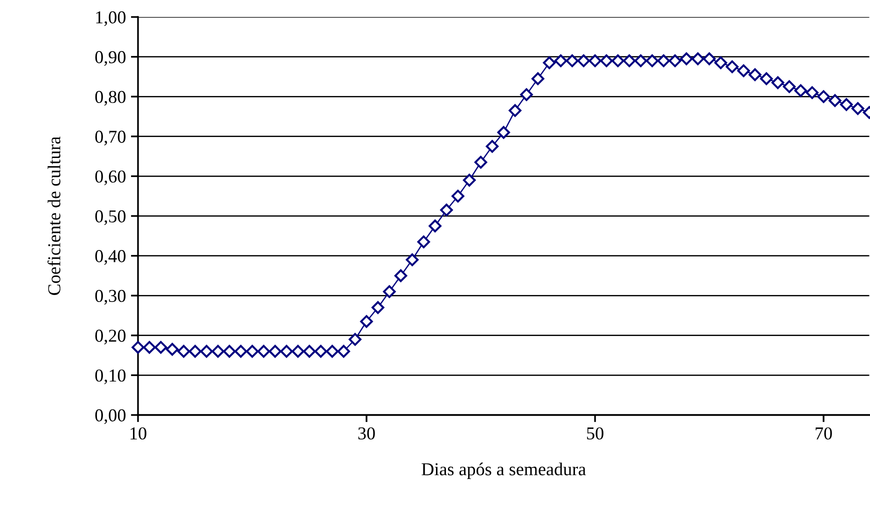 This screenshot has width=870, height=506. Describe the element at coordinates (110, 138) in the screenshot. I see `y-tick-label: 0,70` at that location.